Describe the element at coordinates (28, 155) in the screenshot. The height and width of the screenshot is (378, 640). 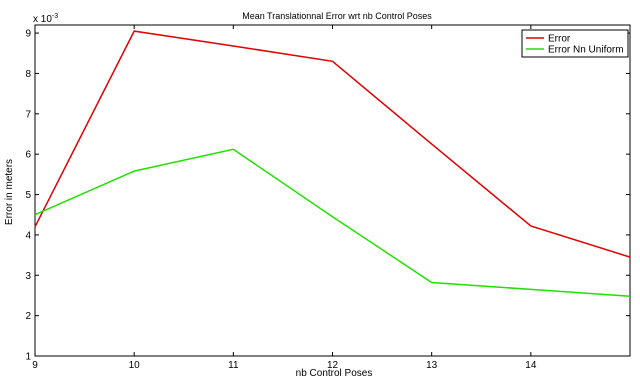
I see `y-tick-label: 6` at that location.